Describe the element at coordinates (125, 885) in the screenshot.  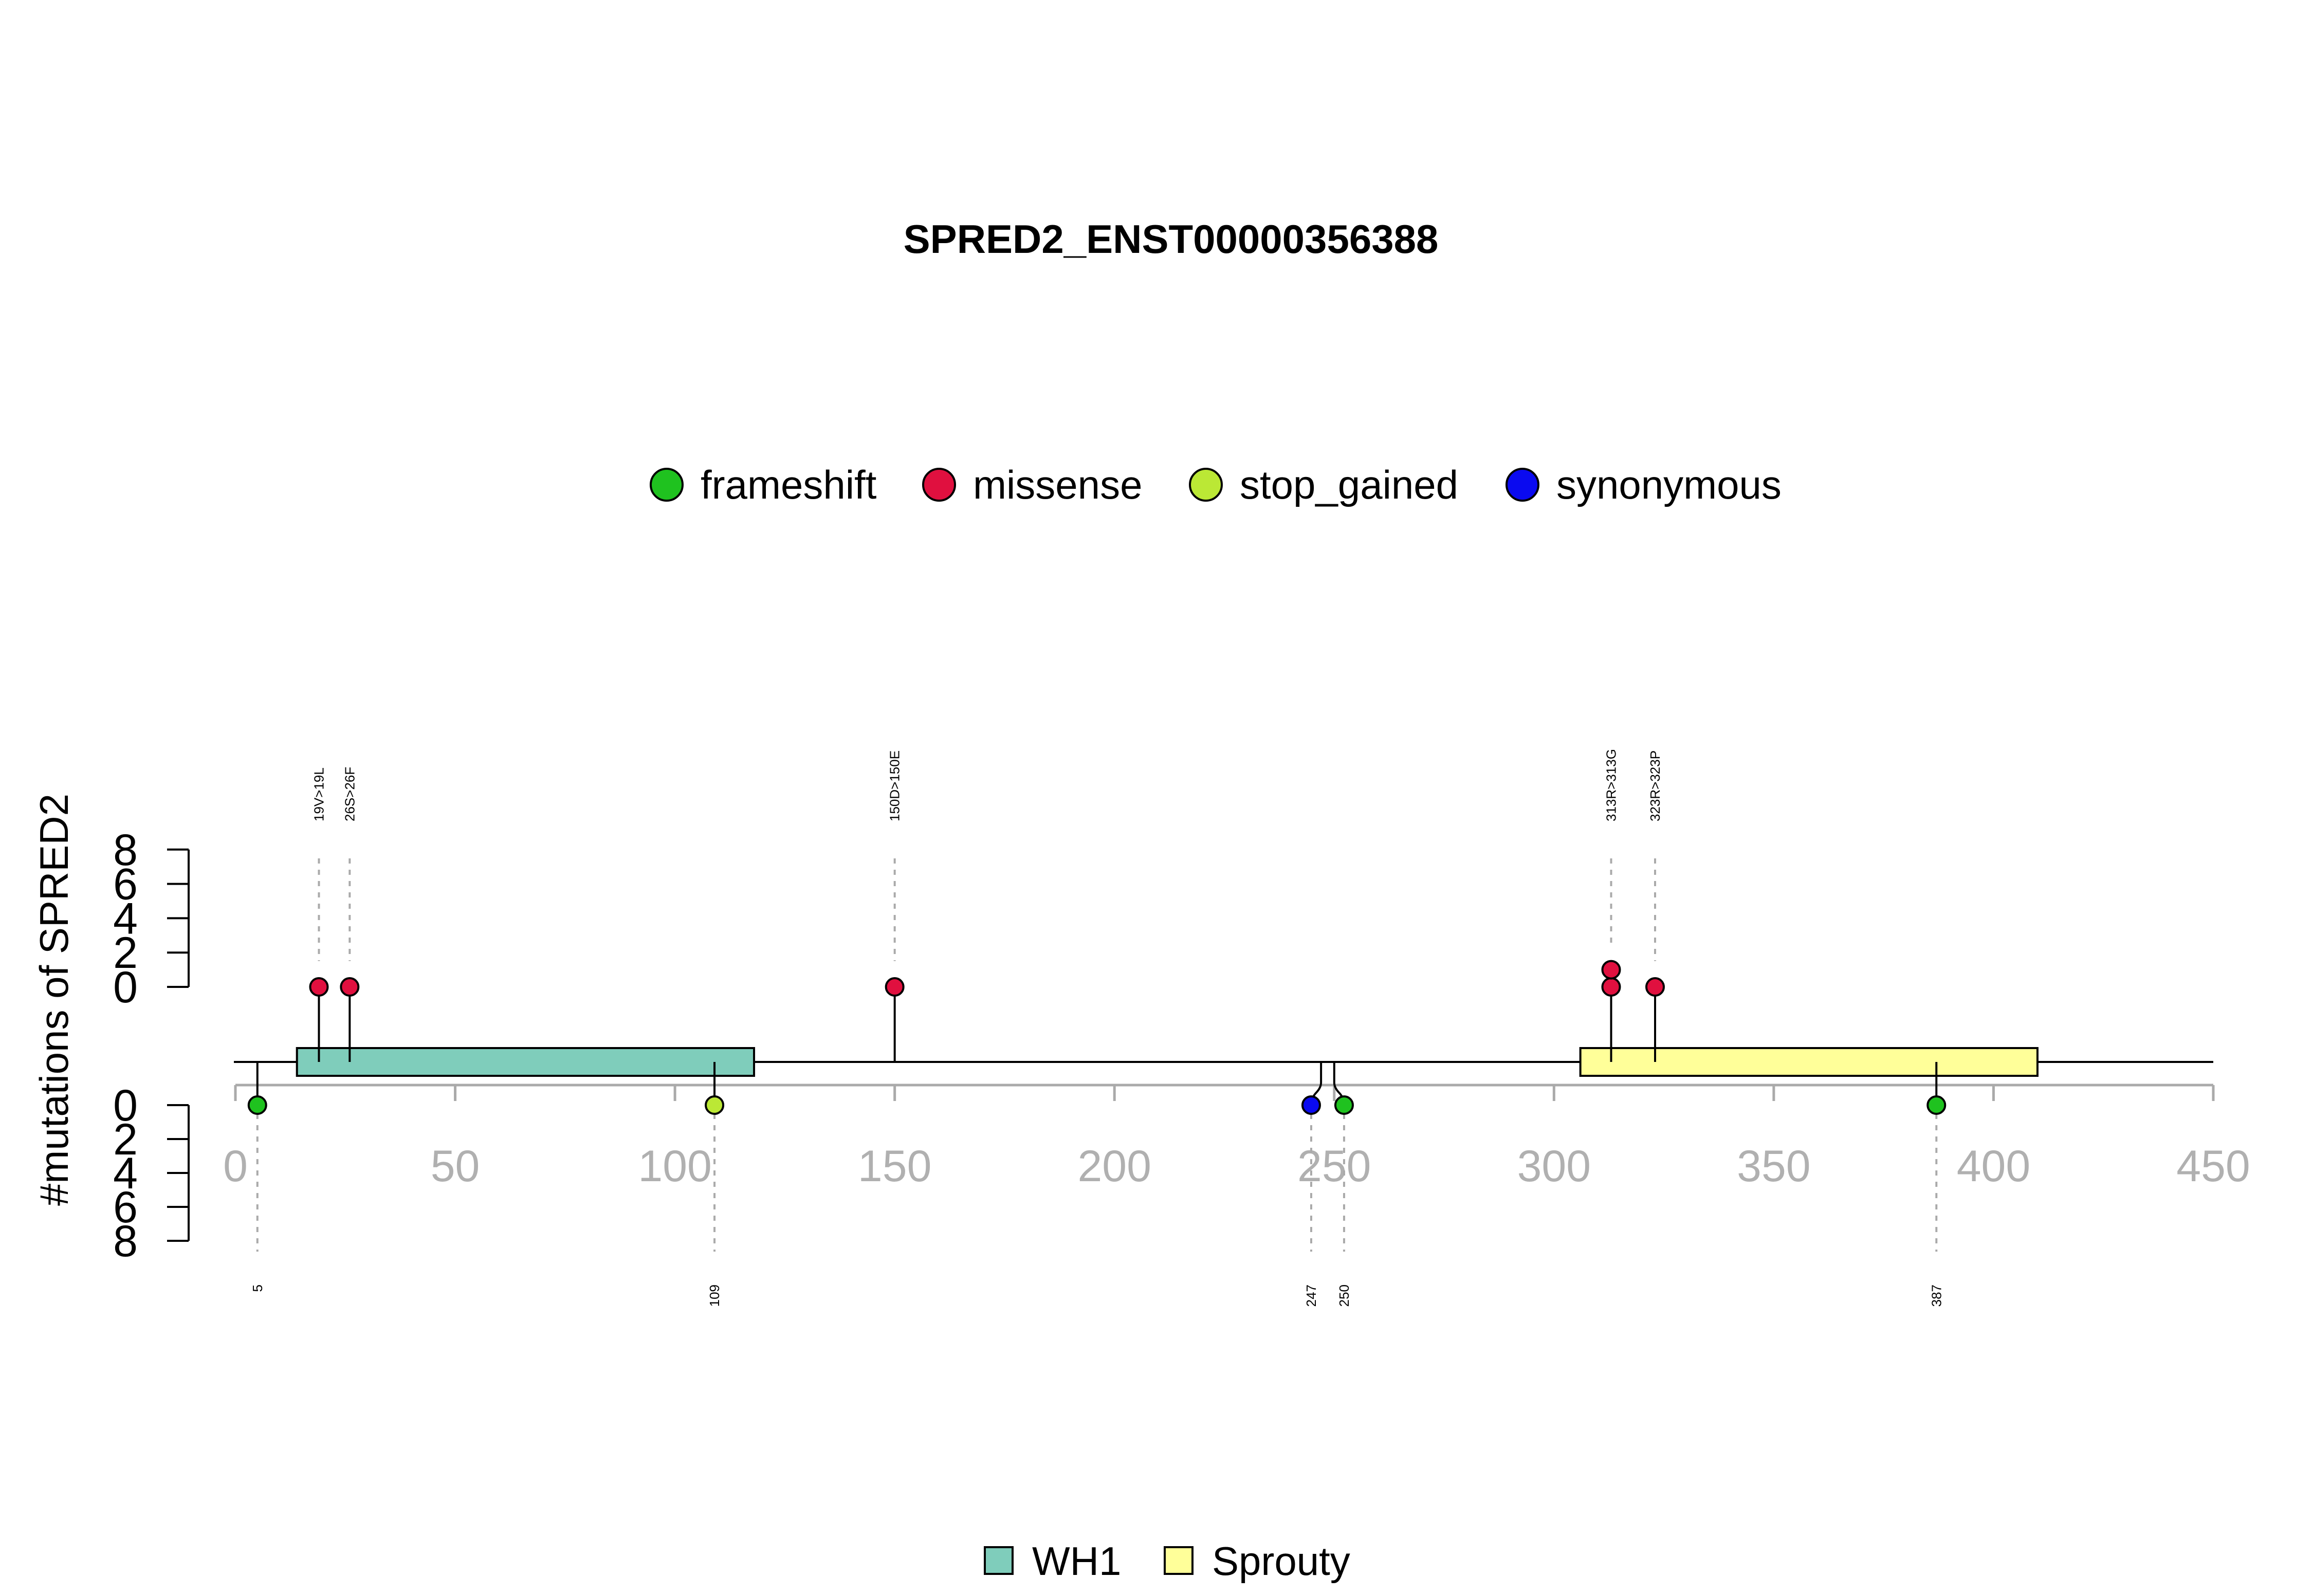
I see `y-tick-label-top: 6` at that location.